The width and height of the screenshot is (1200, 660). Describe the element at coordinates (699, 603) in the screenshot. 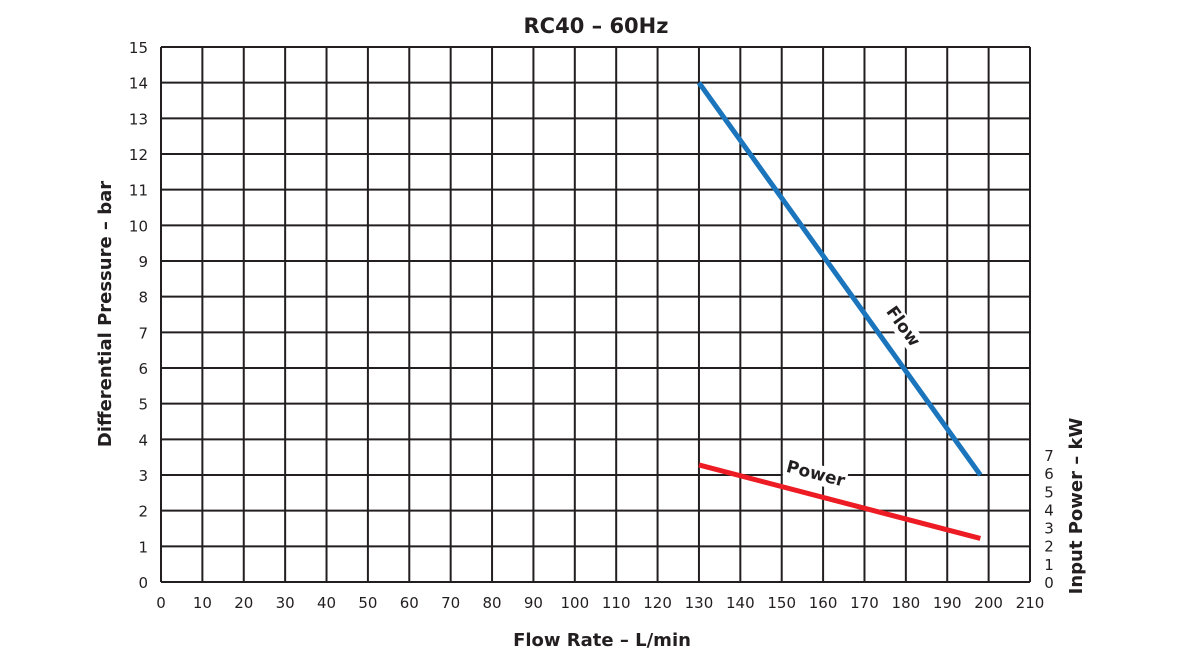

I see `x-tick-label: 130` at that location.